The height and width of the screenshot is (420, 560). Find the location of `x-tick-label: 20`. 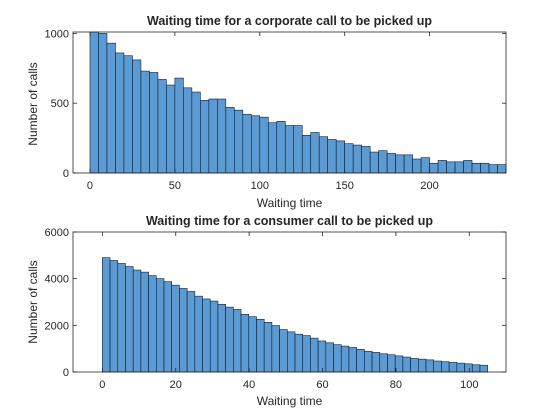

x-tick-label: 20 is located at coordinates (176, 385).